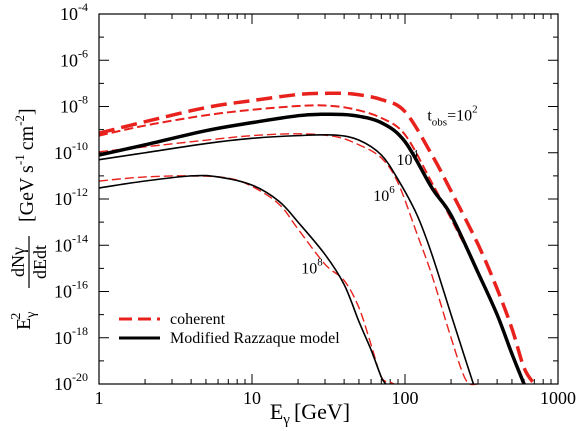 This screenshot has width=581, height=431. What do you see at coordinates (255, 338) in the screenshot?
I see `legend-label-razzaque: Modified Razzaque model` at bounding box center [255, 338].